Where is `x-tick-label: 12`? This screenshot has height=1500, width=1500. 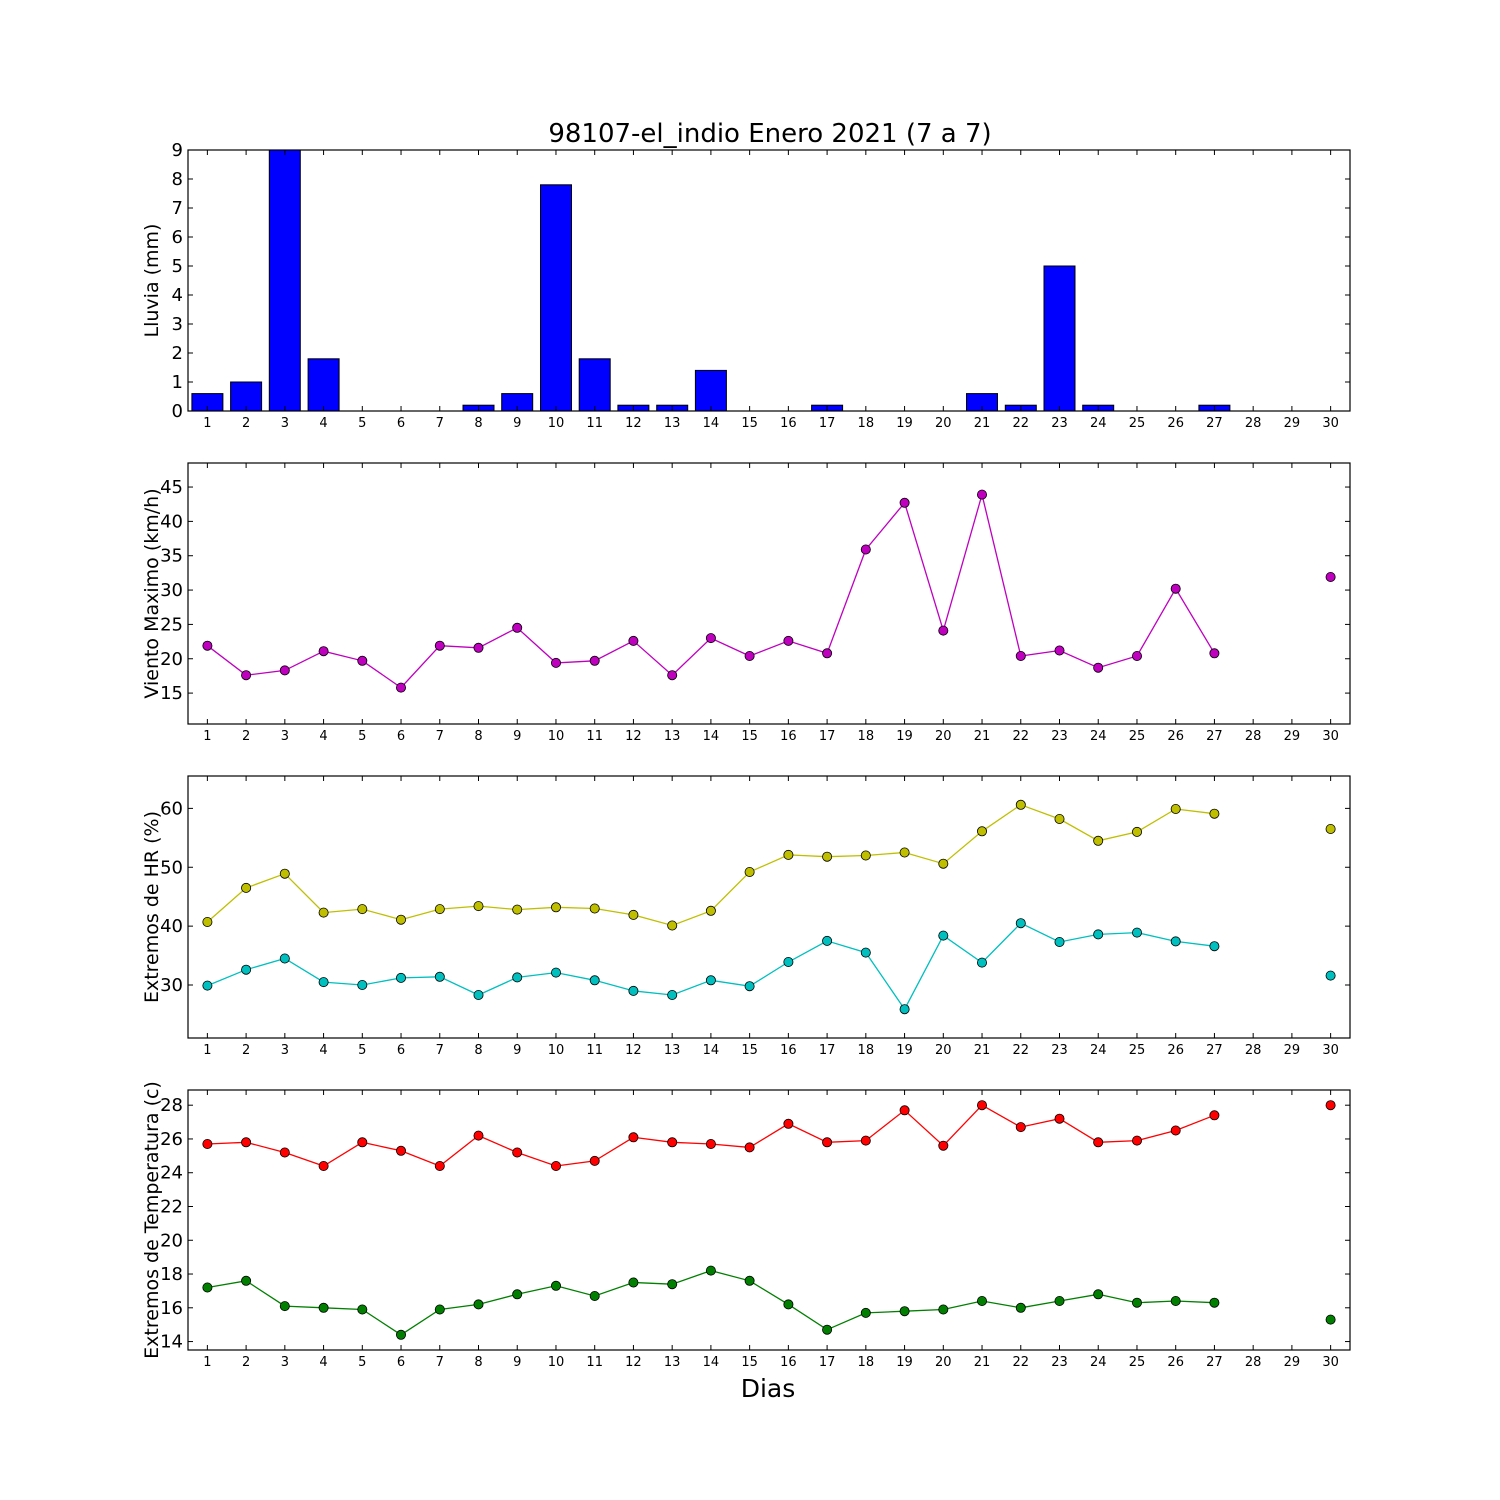 x-tick-label: 12 is located at coordinates (633, 736).